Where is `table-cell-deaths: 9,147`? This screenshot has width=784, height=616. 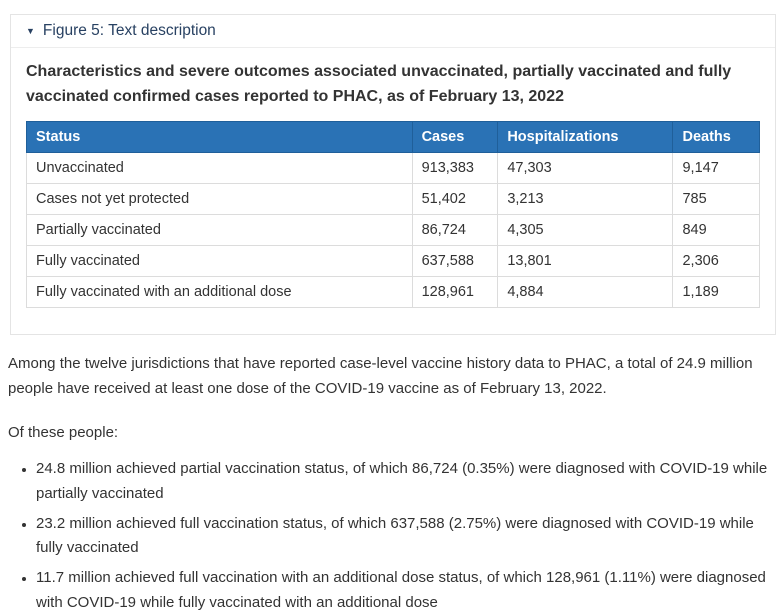 table-cell-deaths: 9,147 is located at coordinates (716, 167).